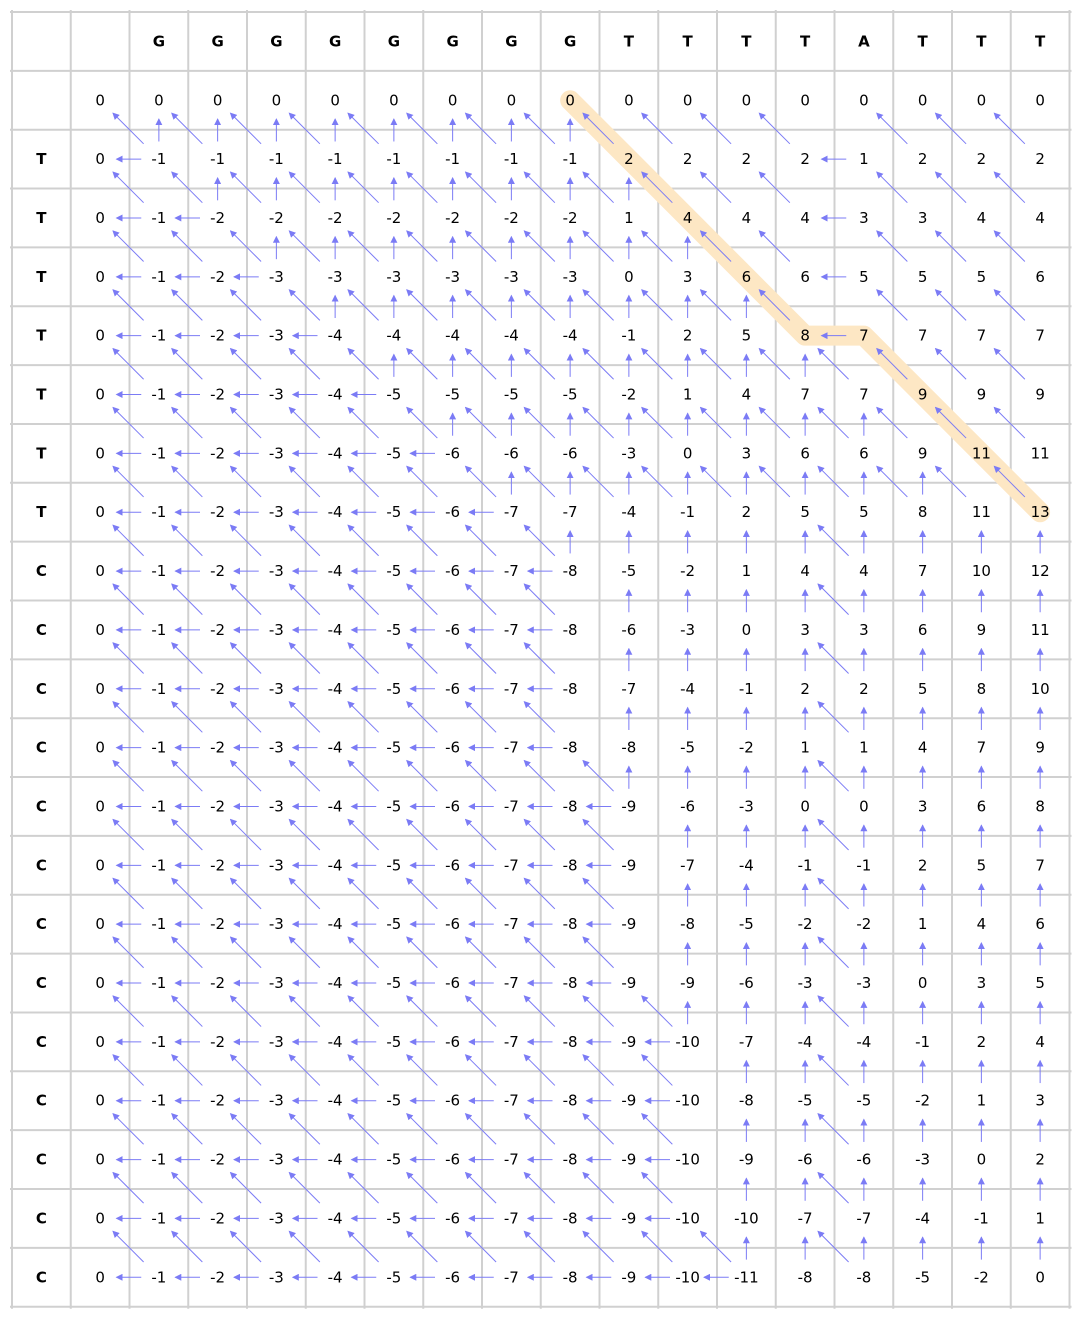 The width and height of the screenshot is (1079, 1319). I want to click on score-cell: 10, so click(1040, 689).